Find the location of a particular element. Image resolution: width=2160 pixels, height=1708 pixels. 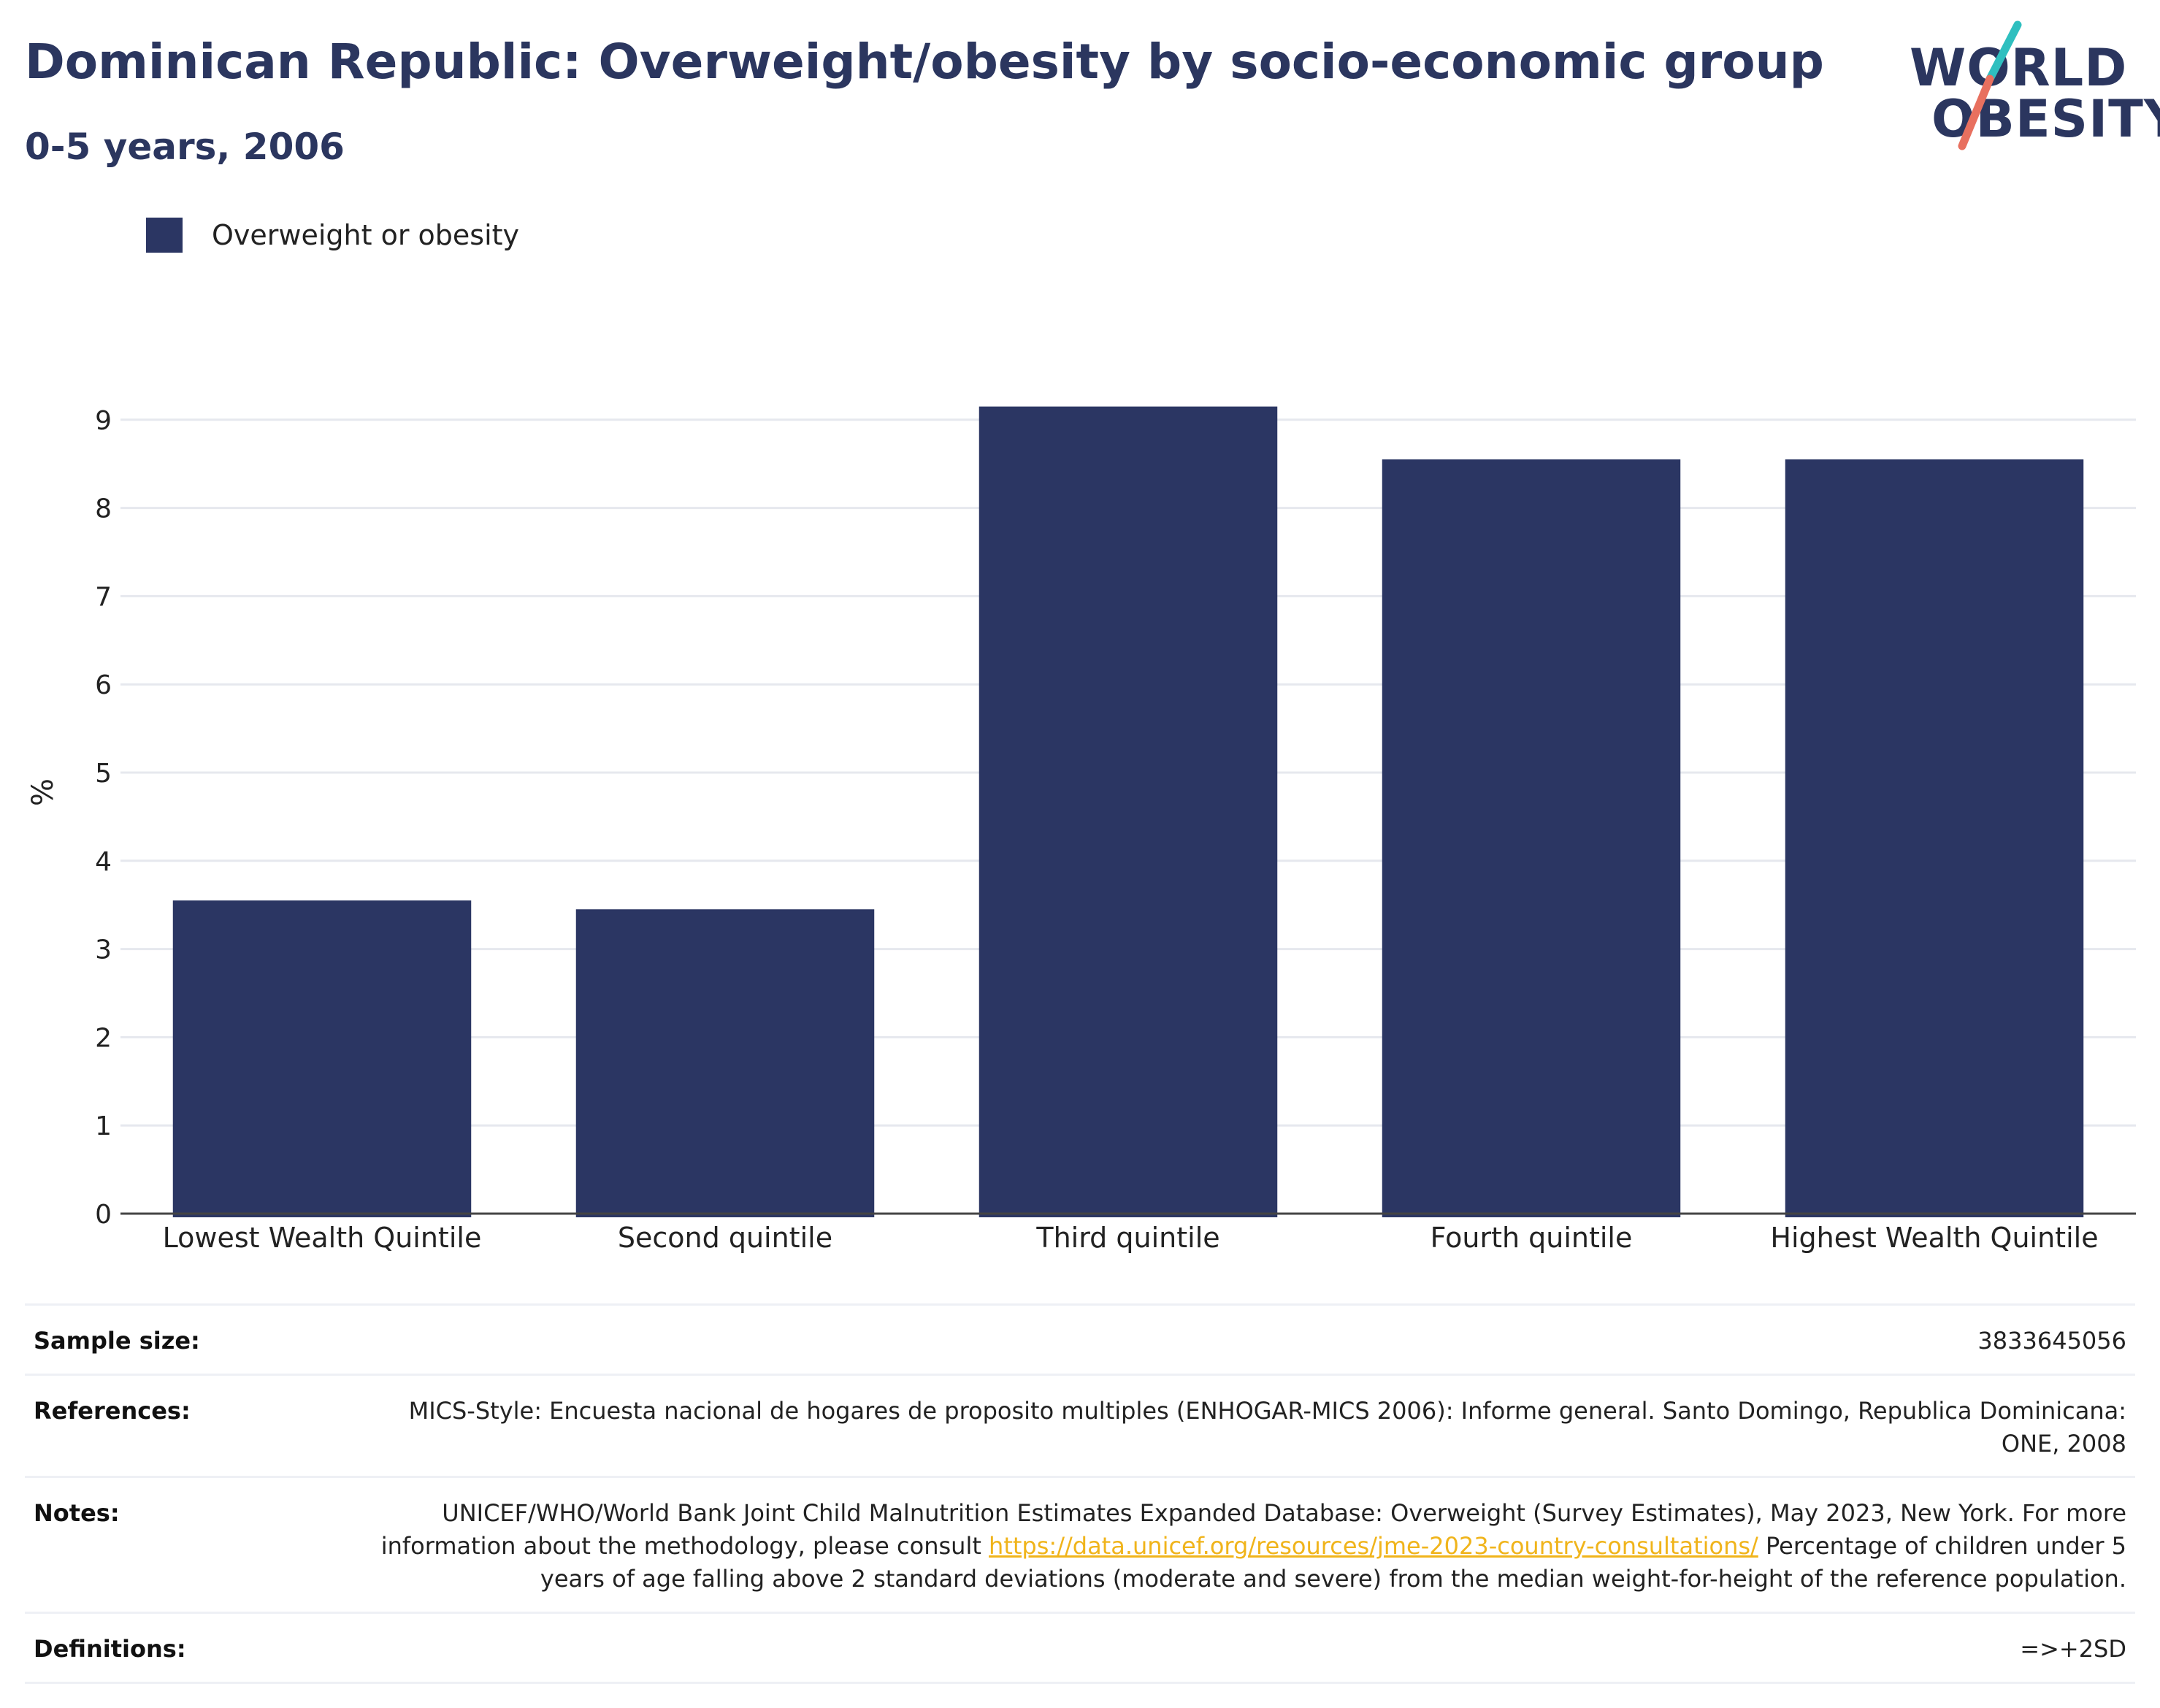

x-tick-label: Second quintile is located at coordinates (725, 1238).